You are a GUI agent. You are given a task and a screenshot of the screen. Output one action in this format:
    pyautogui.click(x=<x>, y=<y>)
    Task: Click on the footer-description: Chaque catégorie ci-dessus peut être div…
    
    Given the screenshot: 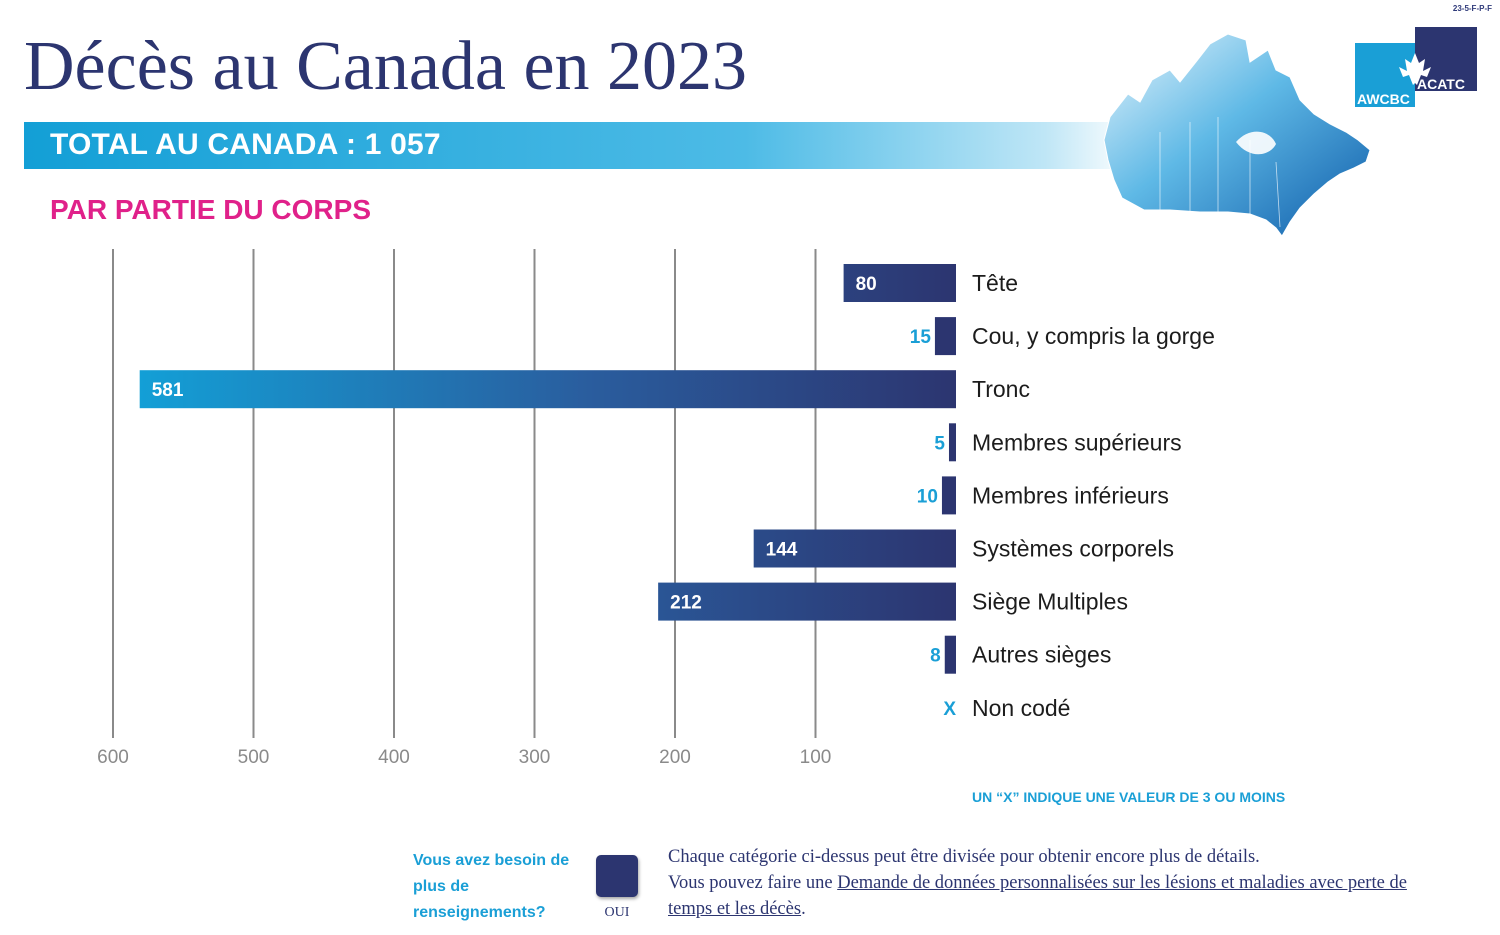 What is the action you would take?
    pyautogui.click(x=1048, y=883)
    